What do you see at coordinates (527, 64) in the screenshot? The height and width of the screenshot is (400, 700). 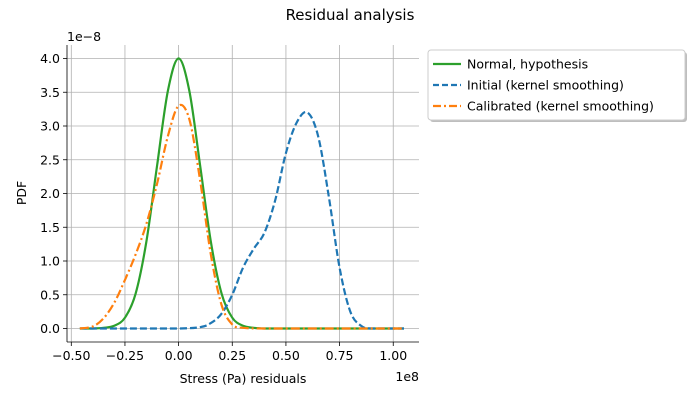 I see `legend-entry-normal: Normal, hypothesis` at bounding box center [527, 64].